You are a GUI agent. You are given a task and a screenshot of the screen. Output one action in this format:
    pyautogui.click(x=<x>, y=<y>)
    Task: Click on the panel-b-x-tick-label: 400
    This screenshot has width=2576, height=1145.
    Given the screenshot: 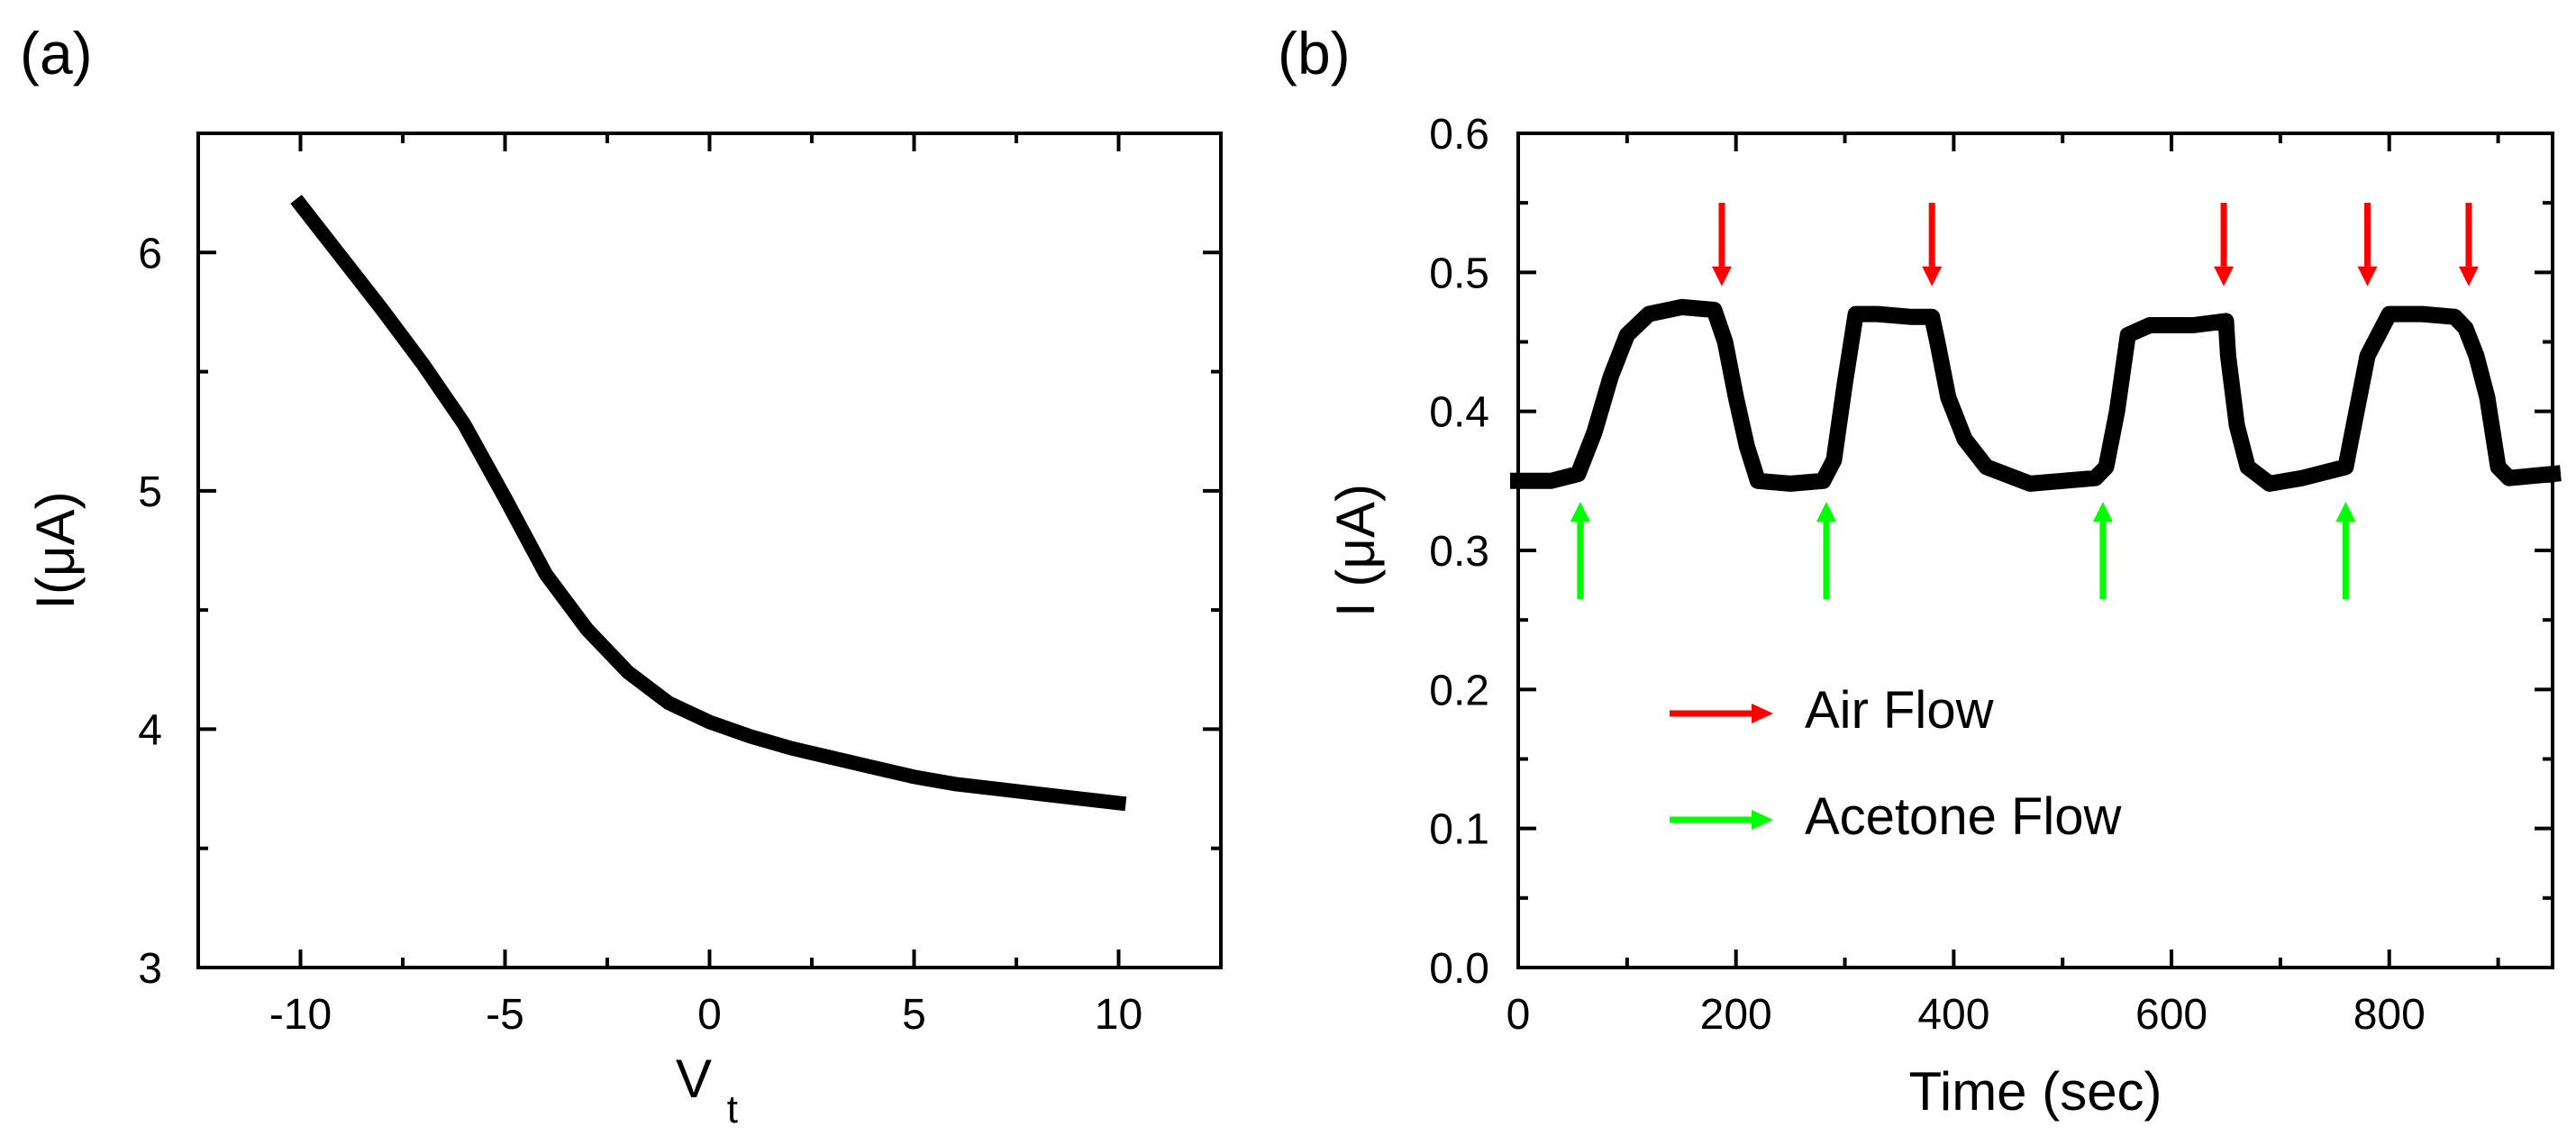 What is the action you would take?
    pyautogui.click(x=1953, y=1015)
    